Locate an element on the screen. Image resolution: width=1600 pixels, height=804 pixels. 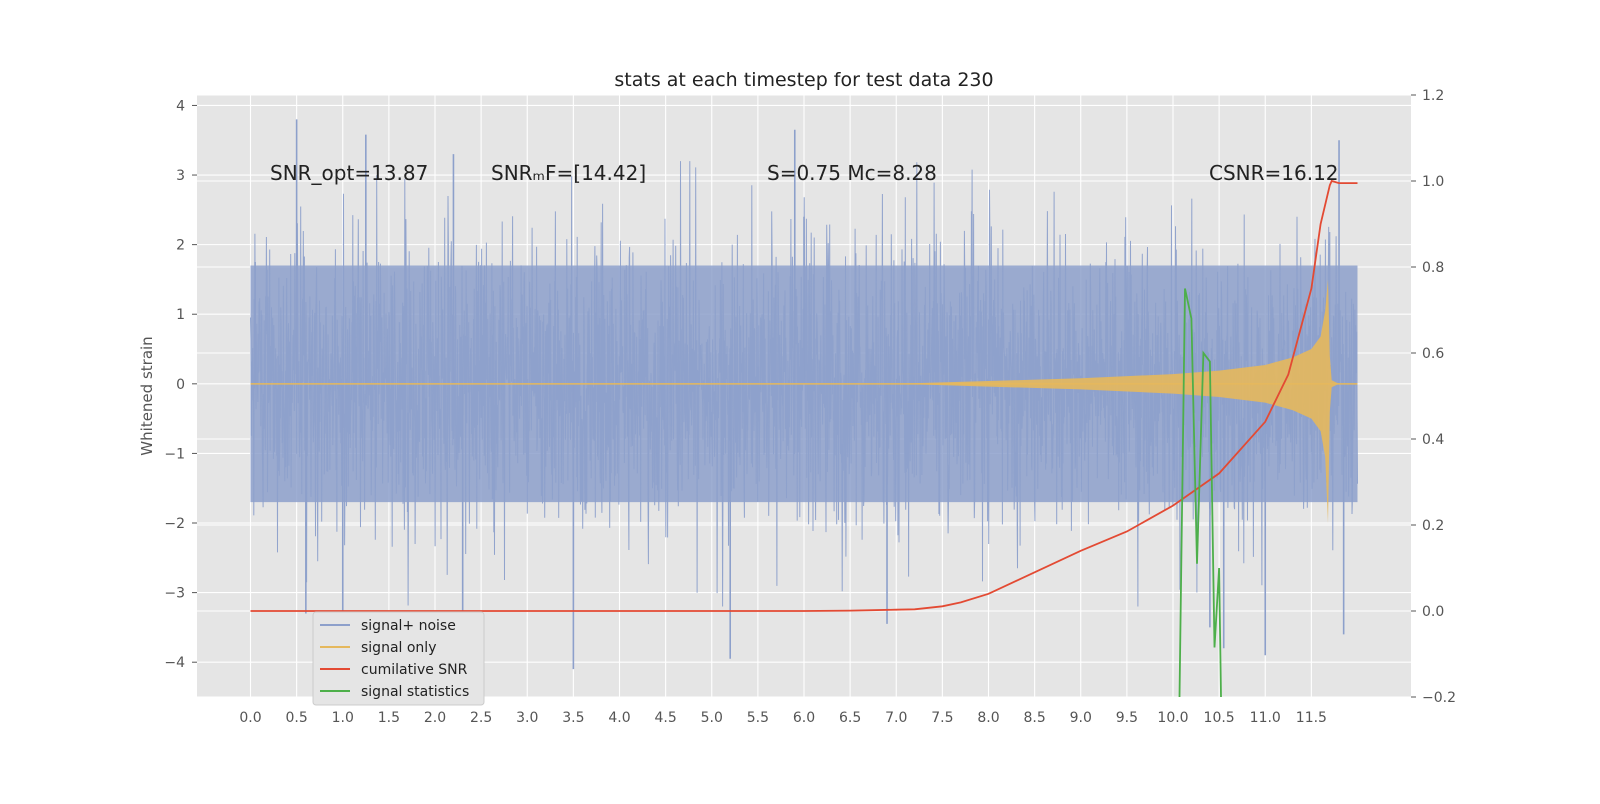
annotation-snr-opt: SNR_opt=13.87 is located at coordinates (349, 173).